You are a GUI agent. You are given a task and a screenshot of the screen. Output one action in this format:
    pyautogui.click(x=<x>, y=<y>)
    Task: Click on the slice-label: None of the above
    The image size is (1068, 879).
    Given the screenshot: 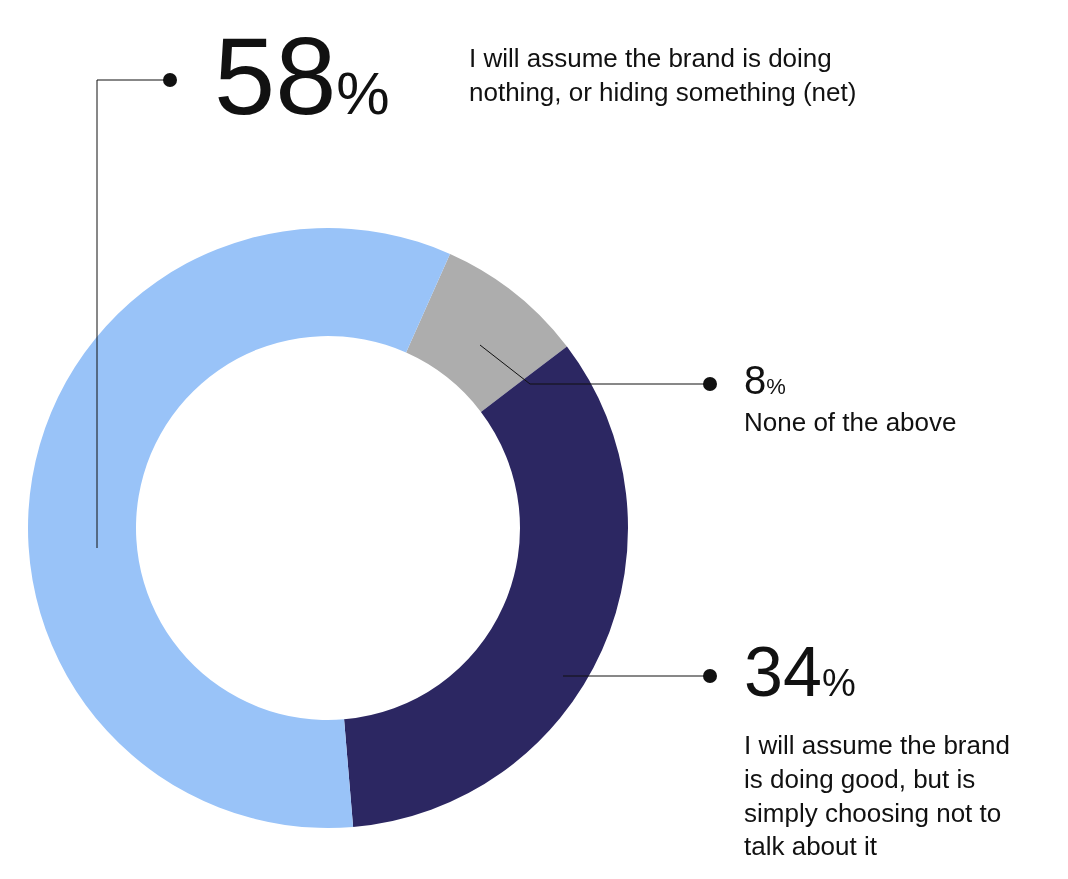 What is the action you would take?
    pyautogui.click(x=850, y=422)
    